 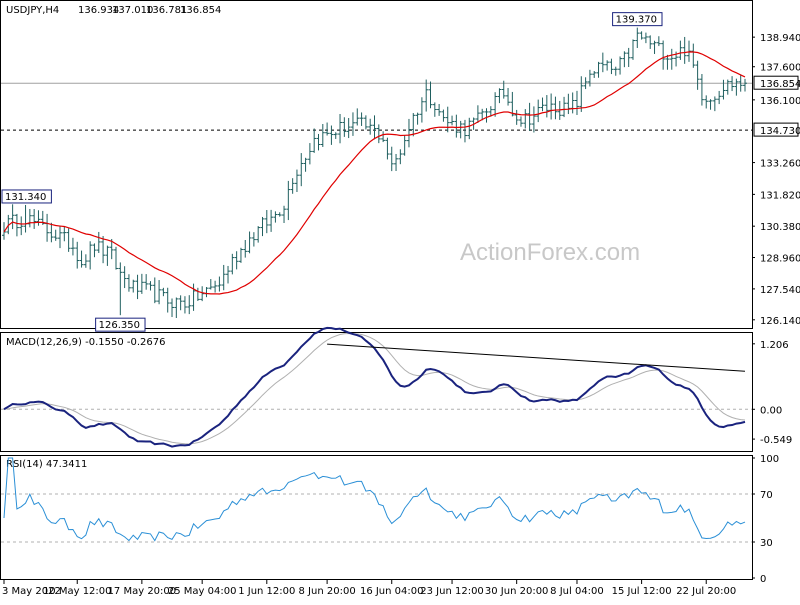 What do you see at coordinates (266, 591) in the screenshot?
I see `x-tick-label: 1 Jun 12:00` at bounding box center [266, 591].